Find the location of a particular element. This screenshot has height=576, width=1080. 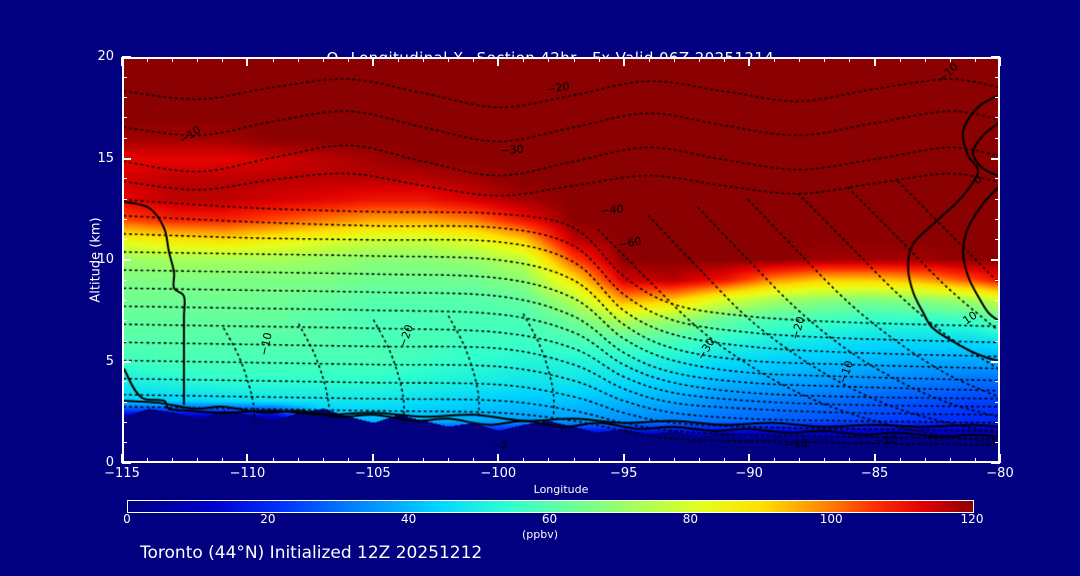

colorbar is located at coordinates (550, 506).